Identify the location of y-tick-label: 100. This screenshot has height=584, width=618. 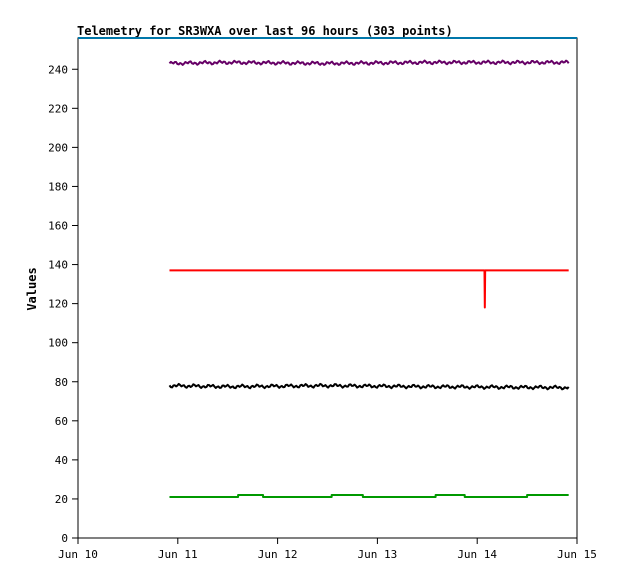
(58, 343).